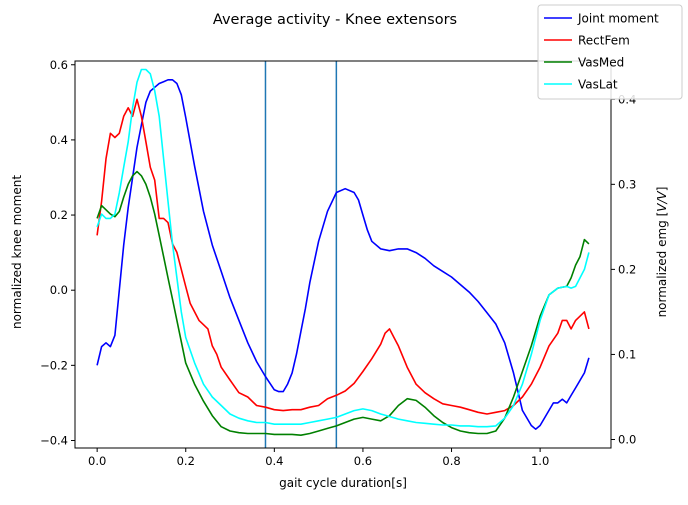 The width and height of the screenshot is (688, 505). Describe the element at coordinates (627, 439) in the screenshot. I see `y-tick-label-right: 0.0` at that location.